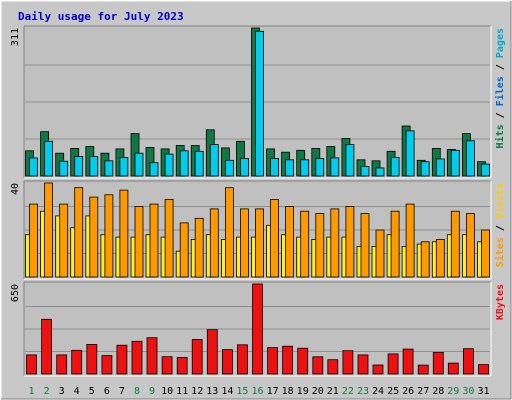 Image resolution: width=512 pixels, height=400 pixels. What do you see at coordinates (303, 391) in the screenshot?
I see `day-label-19: 19` at bounding box center [303, 391].